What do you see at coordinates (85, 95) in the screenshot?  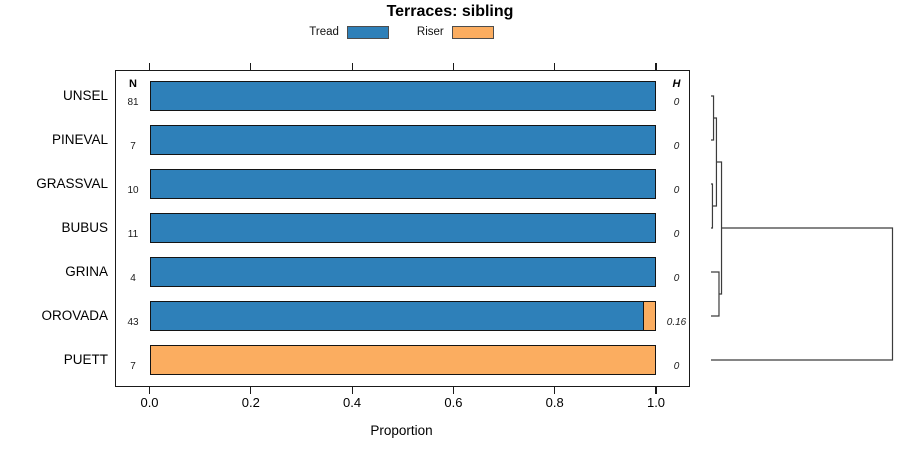 I see `y-axis-label: UNSEL` at bounding box center [85, 95].